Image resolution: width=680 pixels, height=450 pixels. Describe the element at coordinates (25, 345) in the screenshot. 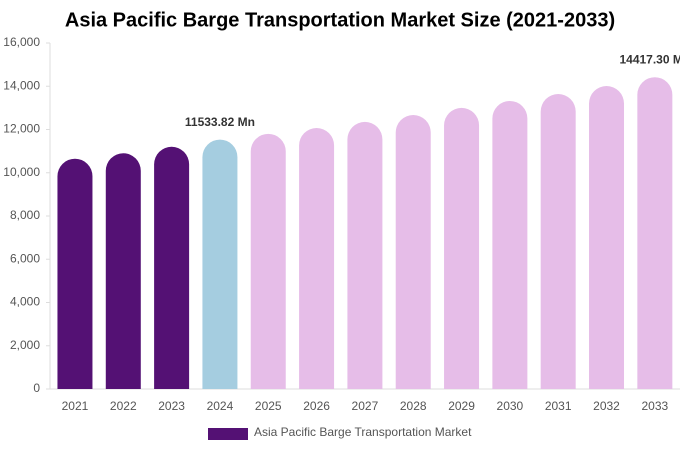

I see `y-tick-label: 2,000` at that location.